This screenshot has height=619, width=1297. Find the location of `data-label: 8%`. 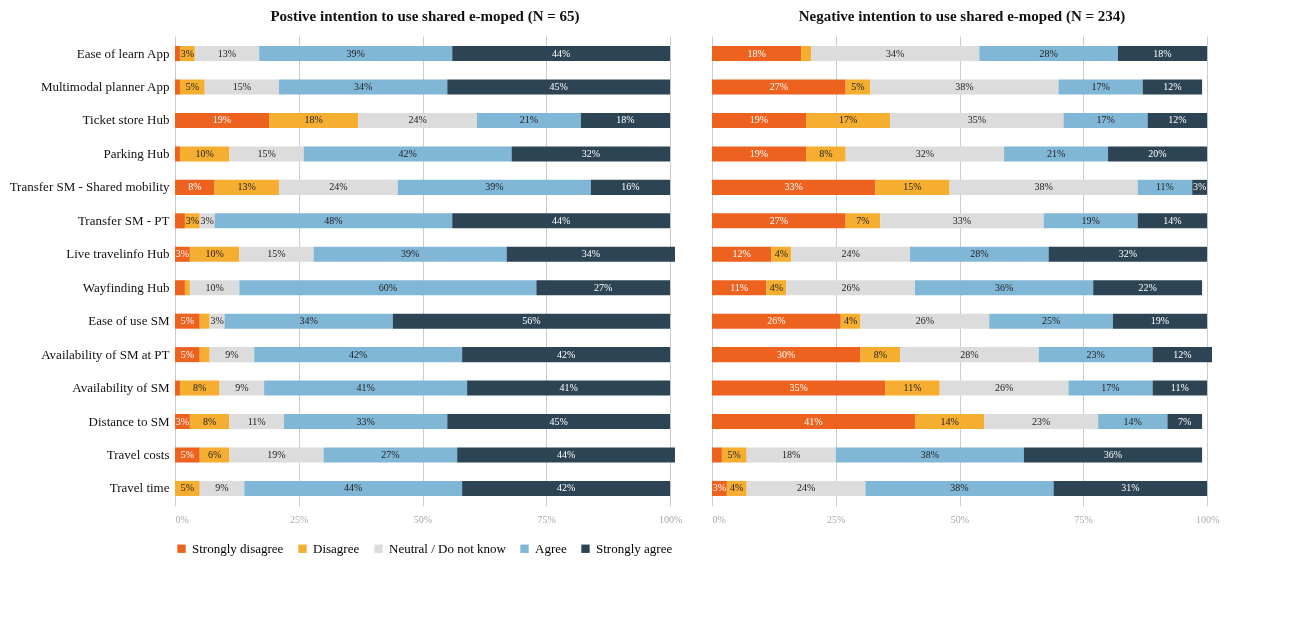

data-label: 8% is located at coordinates (195, 187).